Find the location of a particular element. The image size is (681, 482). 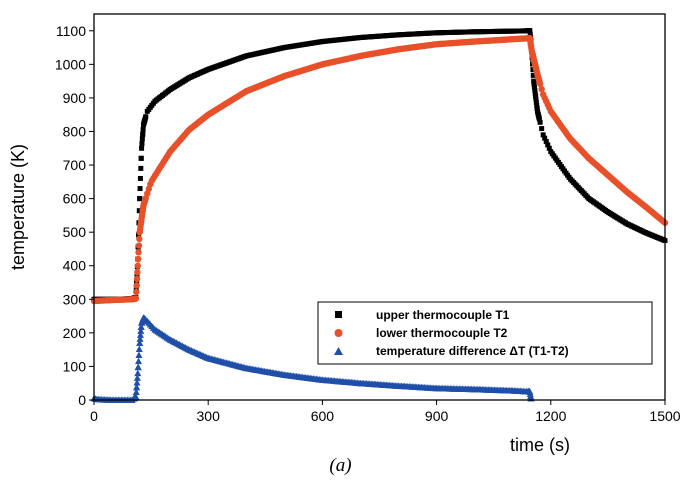

x-tick-label: 0 is located at coordinates (94, 416).